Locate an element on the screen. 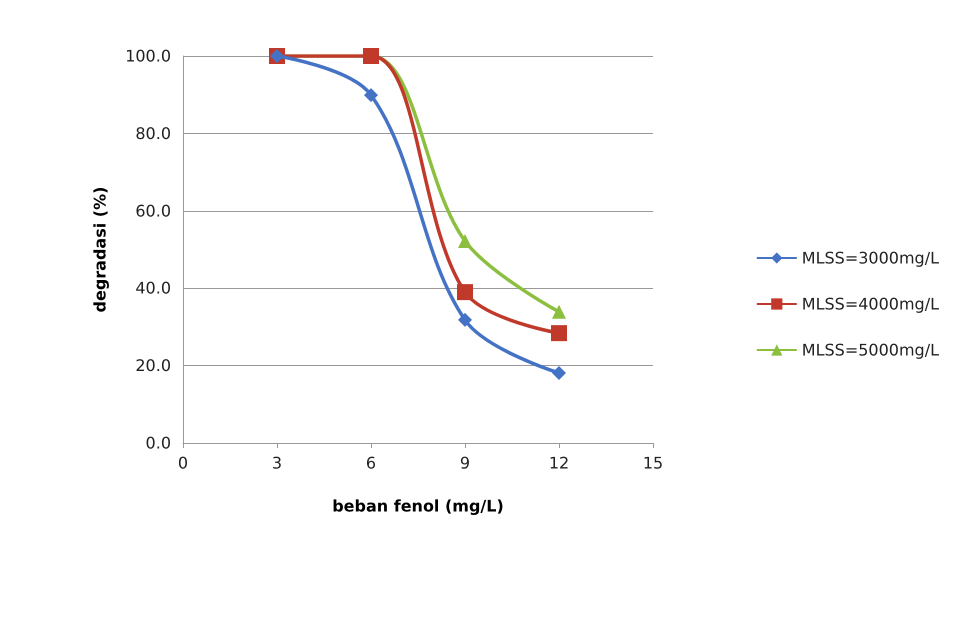 This screenshot has height=633, width=964. y-tick-label: 60.0 is located at coordinates (153, 210).